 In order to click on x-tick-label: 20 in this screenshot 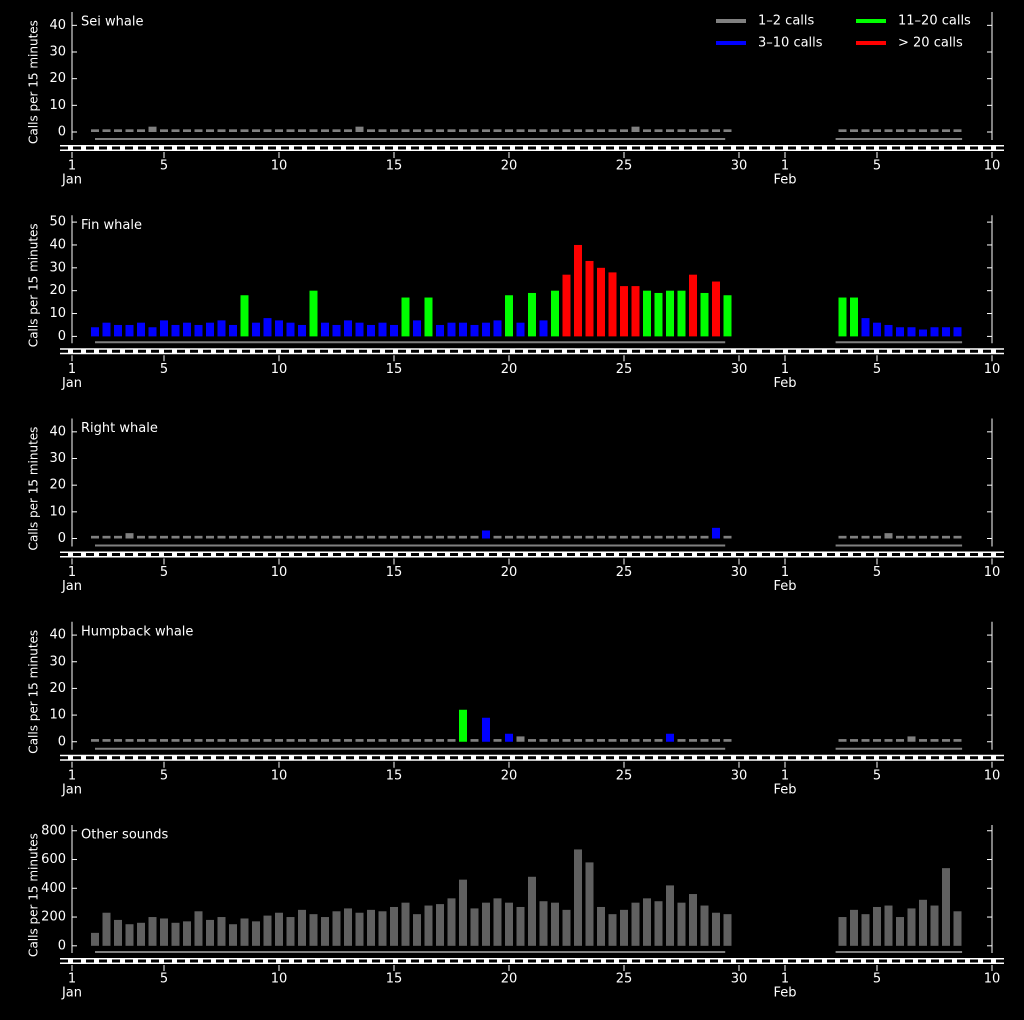, I will do `click(509, 979)`.